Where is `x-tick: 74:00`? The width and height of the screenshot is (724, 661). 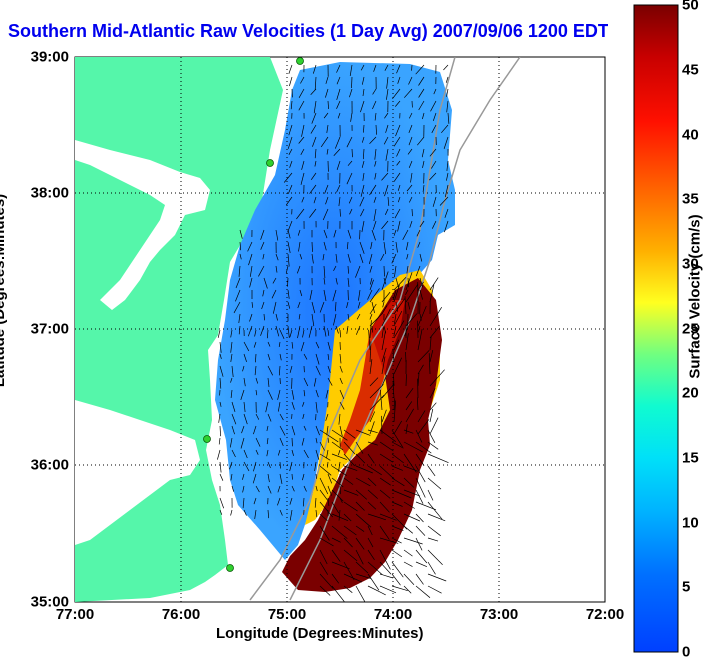
x-tick: 74:00 is located at coordinates (393, 614).